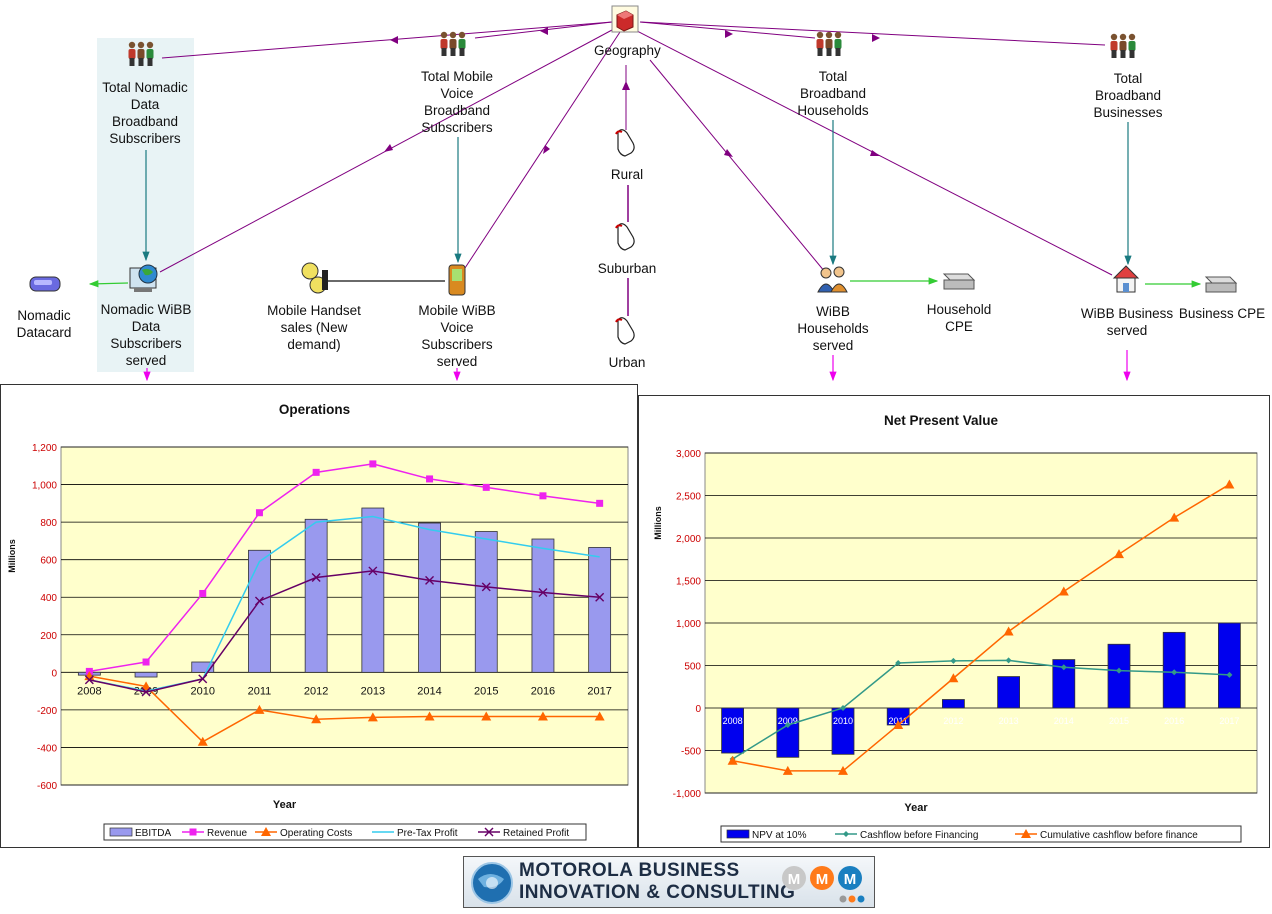  Describe the element at coordinates (1222, 313) in the screenshot. I see `node-business-cpe: Business CPE` at that location.